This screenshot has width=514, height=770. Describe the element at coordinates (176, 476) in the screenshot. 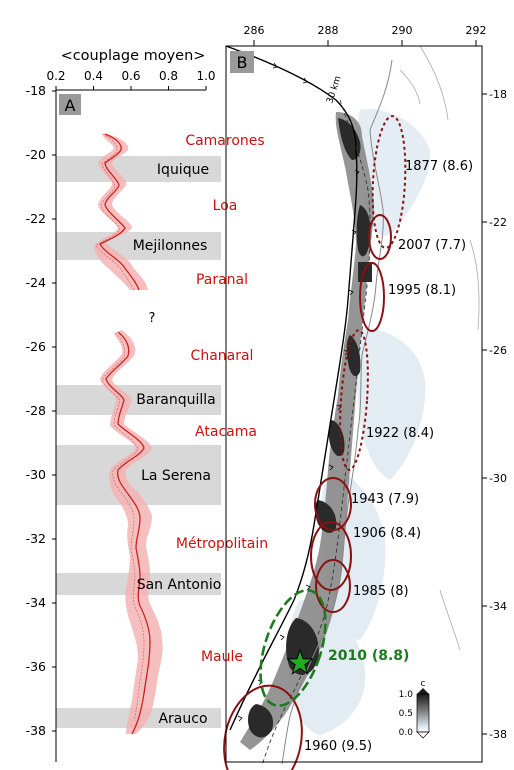

I see `barrier-label: La Serena` at that location.